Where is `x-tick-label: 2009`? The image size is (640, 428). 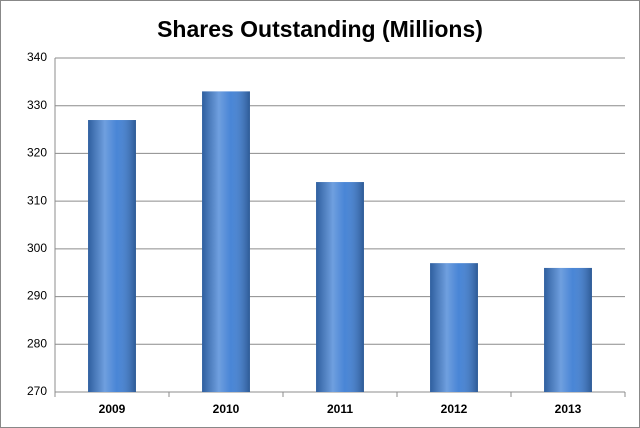
x-tick-label: 2009 is located at coordinates (112, 409).